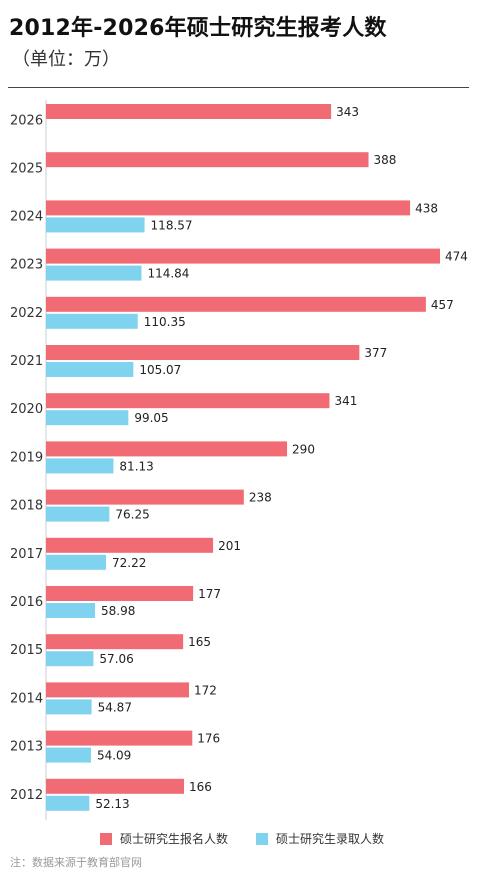  What do you see at coordinates (26, 216) in the screenshot?
I see `category-label-2024: 2024` at bounding box center [26, 216].